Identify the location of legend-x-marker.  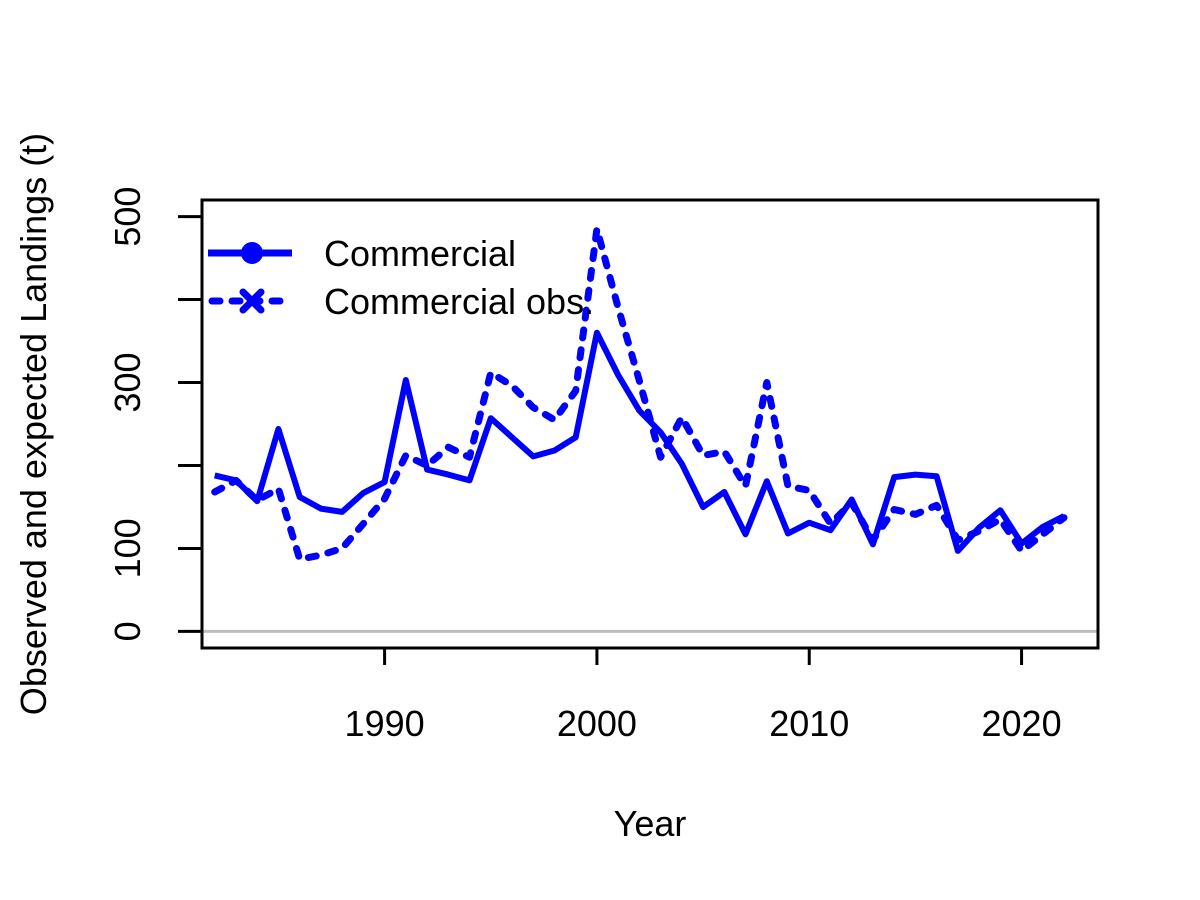
(252, 301).